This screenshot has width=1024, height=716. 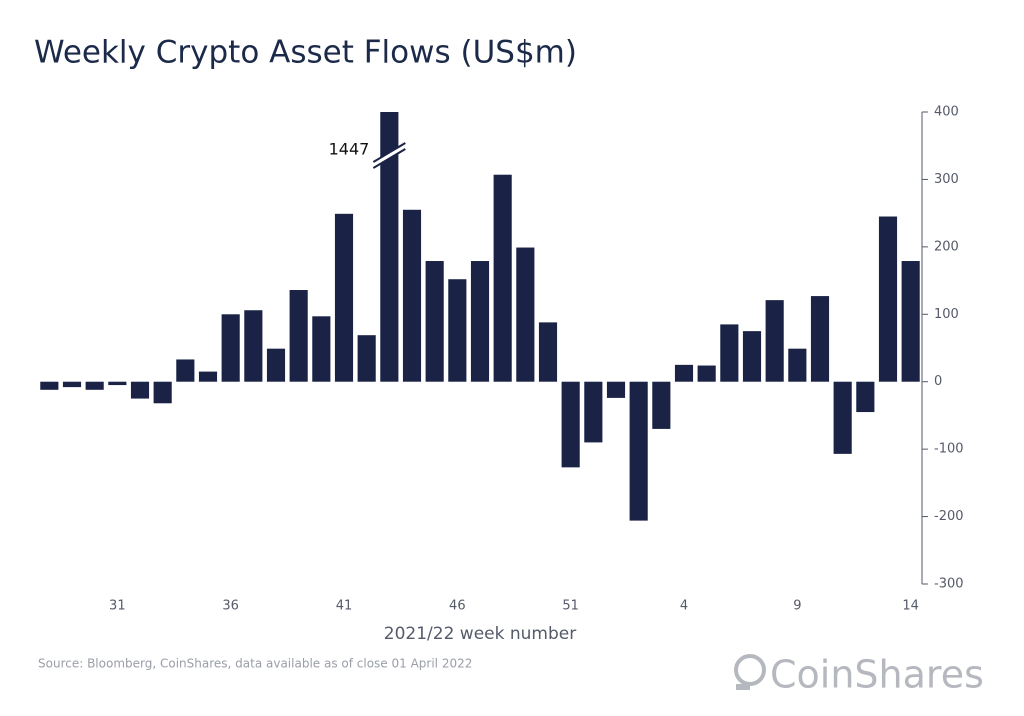 I want to click on y-tick-label: 0, so click(x=938, y=381).